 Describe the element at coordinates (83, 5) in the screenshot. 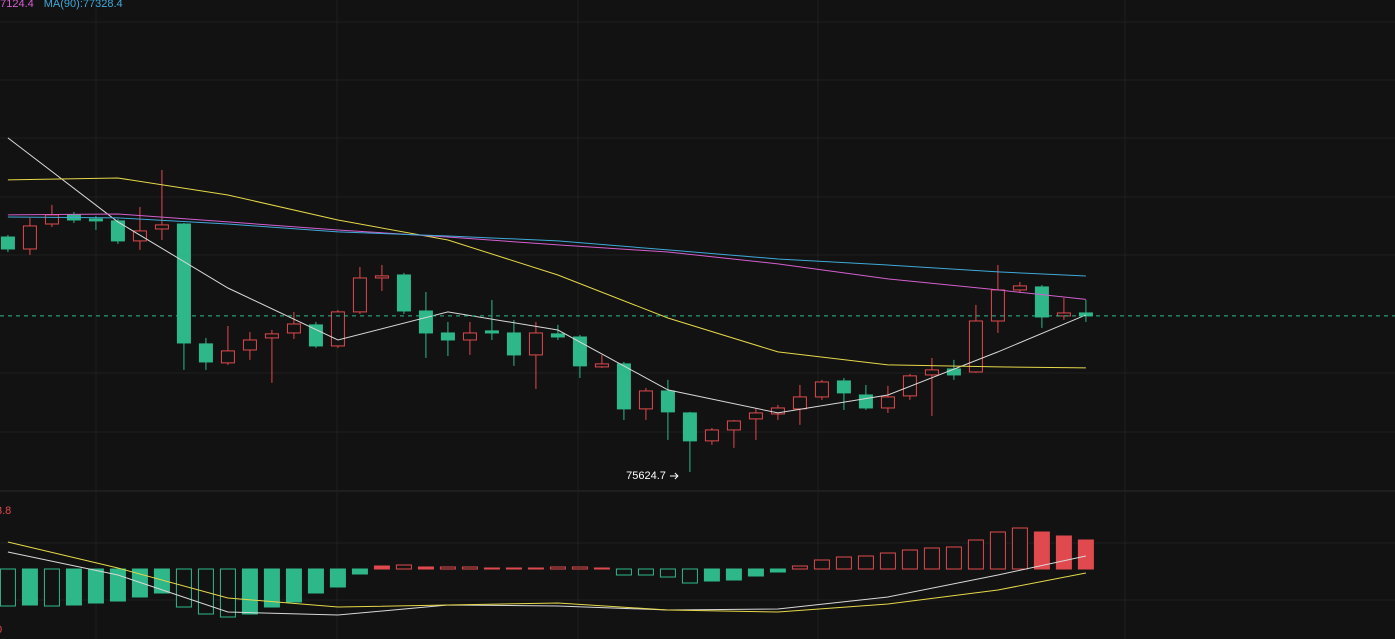

I see `legend-label: MA(90):77328.4` at that location.